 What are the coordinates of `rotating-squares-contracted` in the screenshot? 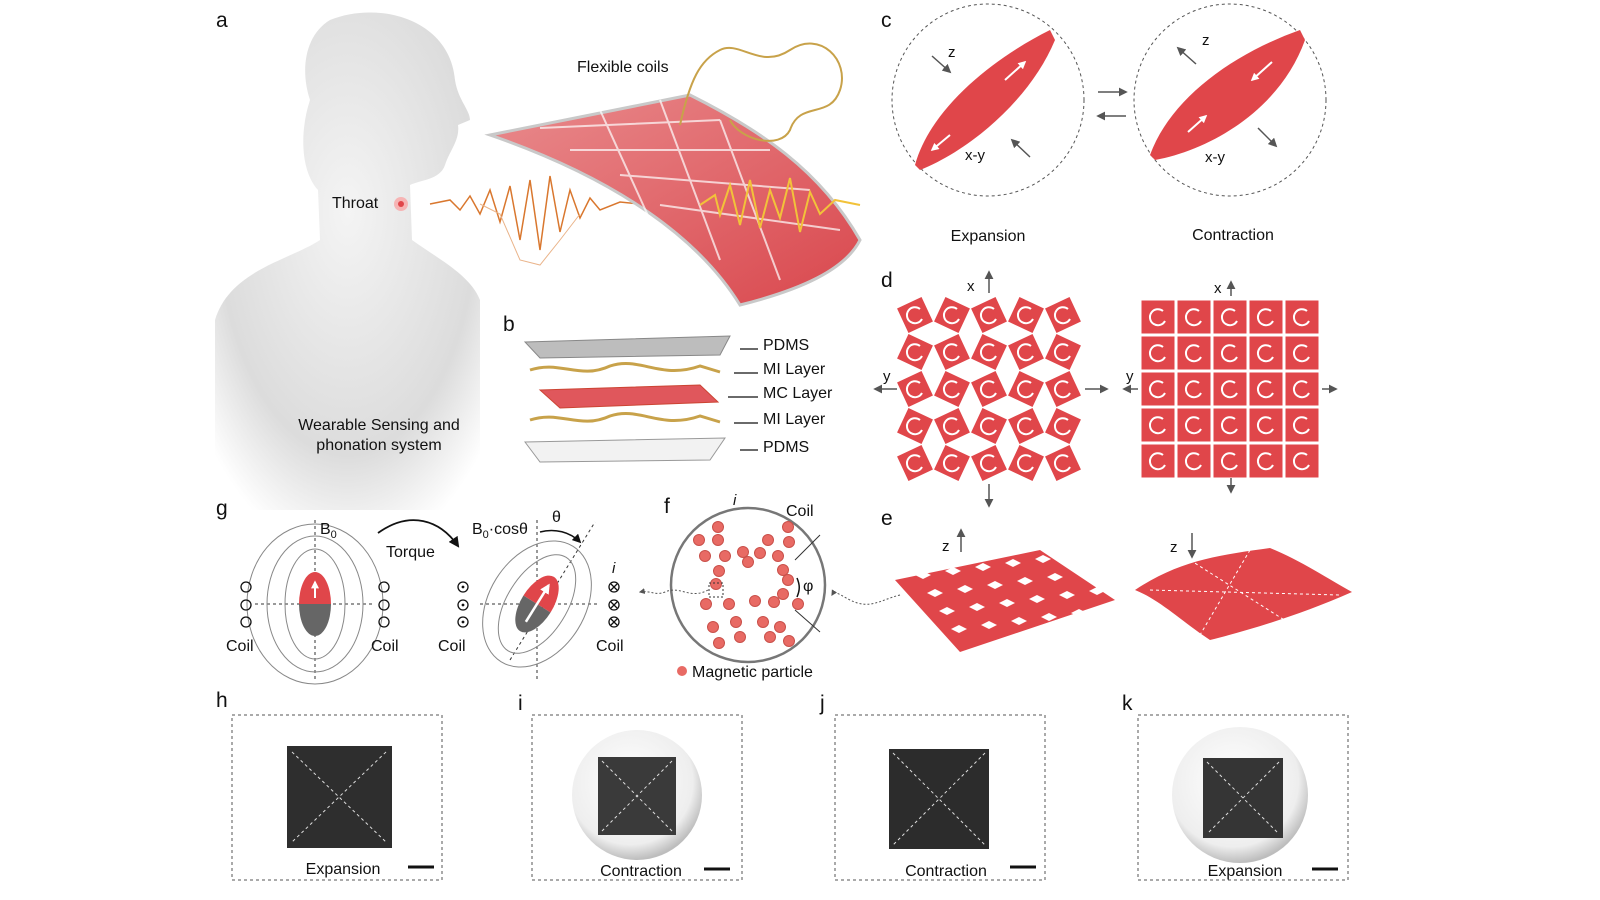 It's located at (1230, 389).